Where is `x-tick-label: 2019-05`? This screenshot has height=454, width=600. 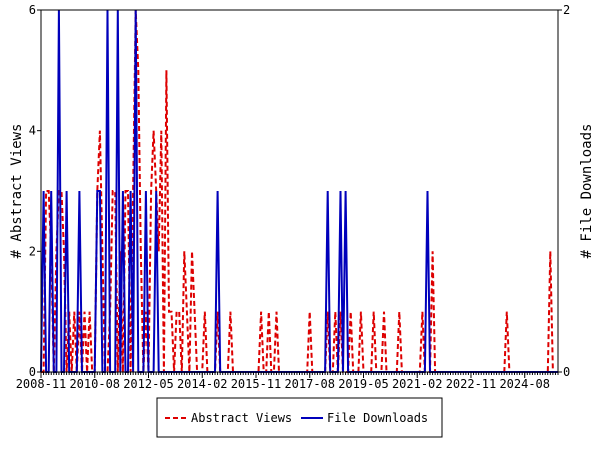 x-tick-label: 2019-05 is located at coordinates (363, 384).